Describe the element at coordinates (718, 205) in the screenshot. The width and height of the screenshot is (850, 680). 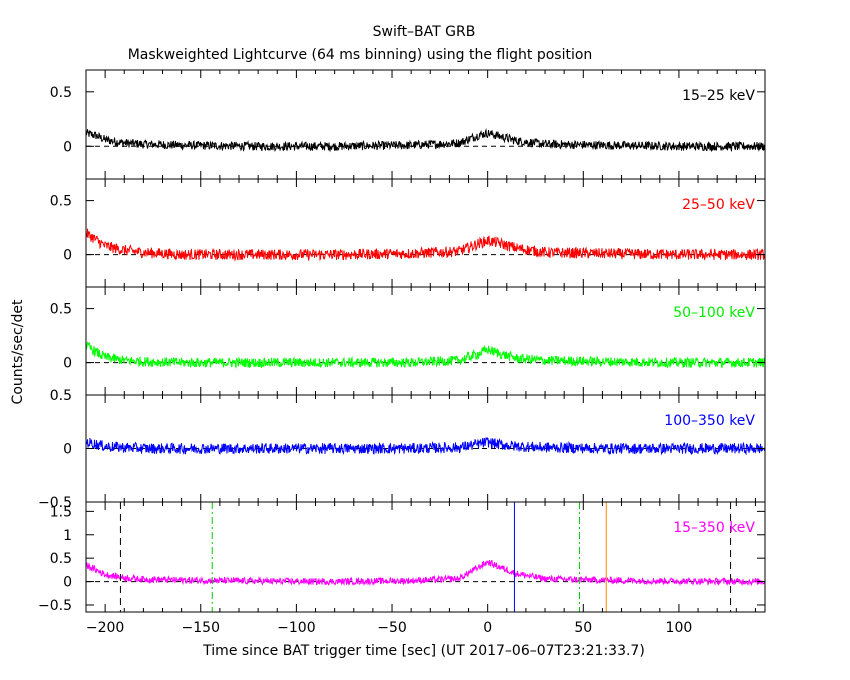
I see `band-label: 25–50 keV` at that location.